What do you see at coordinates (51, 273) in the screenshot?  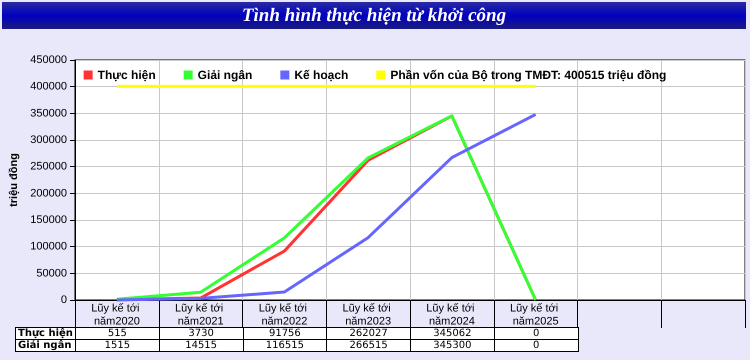 I see `y-tick-label: 50000` at bounding box center [51, 273].